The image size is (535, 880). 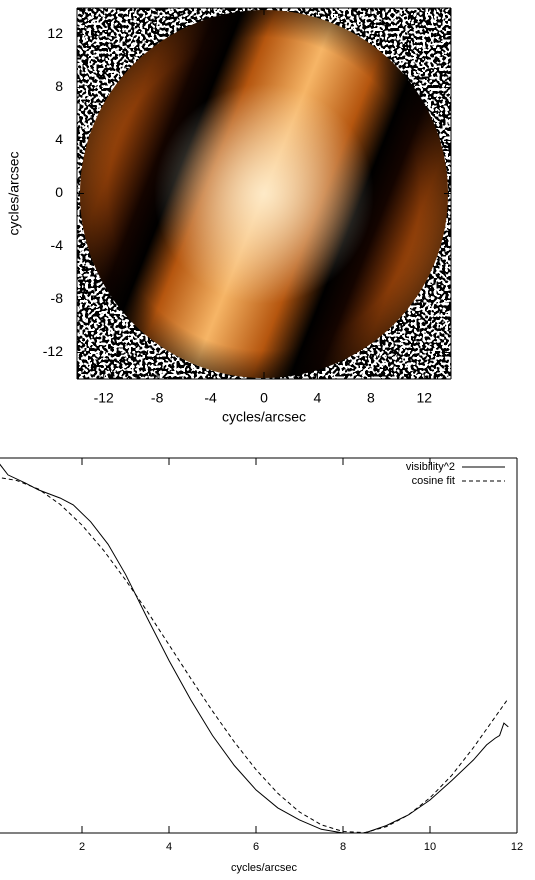 What do you see at coordinates (264, 398) in the screenshot?
I see `x-tick-label: 0` at bounding box center [264, 398].